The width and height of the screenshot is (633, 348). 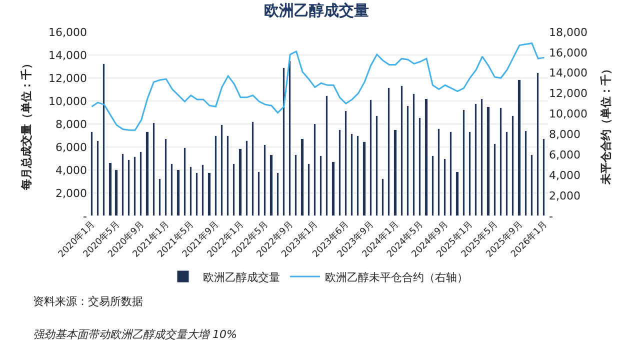 I want to click on y-axis-title: 每月总成交量（单位：千）, so click(x=27, y=124).